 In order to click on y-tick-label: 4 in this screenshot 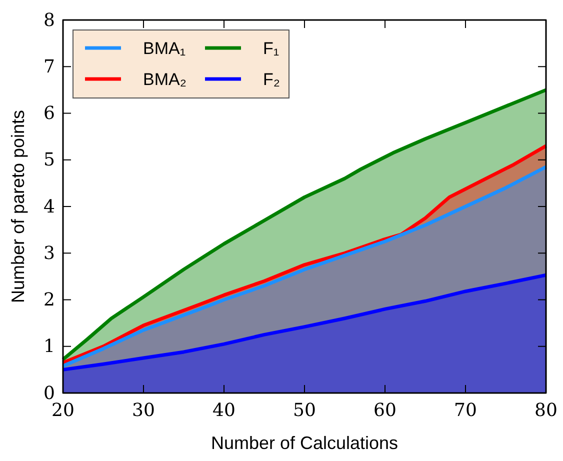, I will do `click(49, 207)`.